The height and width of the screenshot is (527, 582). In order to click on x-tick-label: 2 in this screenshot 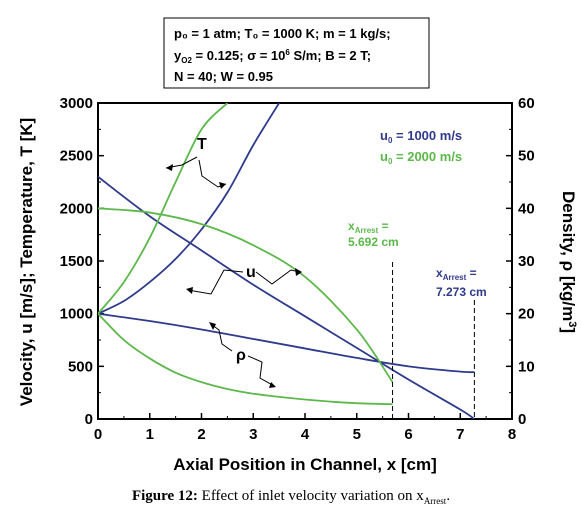, I will do `click(201, 434)`.